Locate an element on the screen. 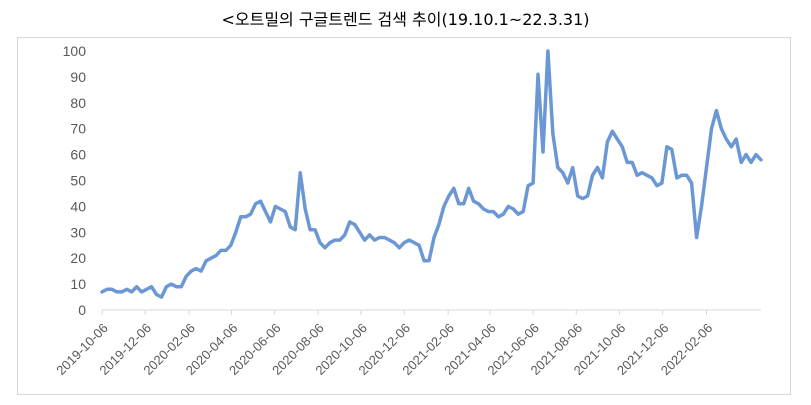  y-tick-label: 100 is located at coordinates (75, 51).